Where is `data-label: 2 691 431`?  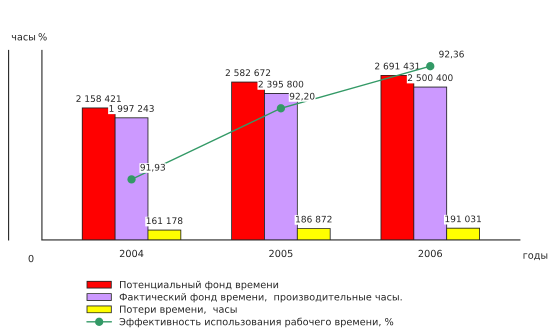
data-label: 2 691 431 is located at coordinates (397, 66).